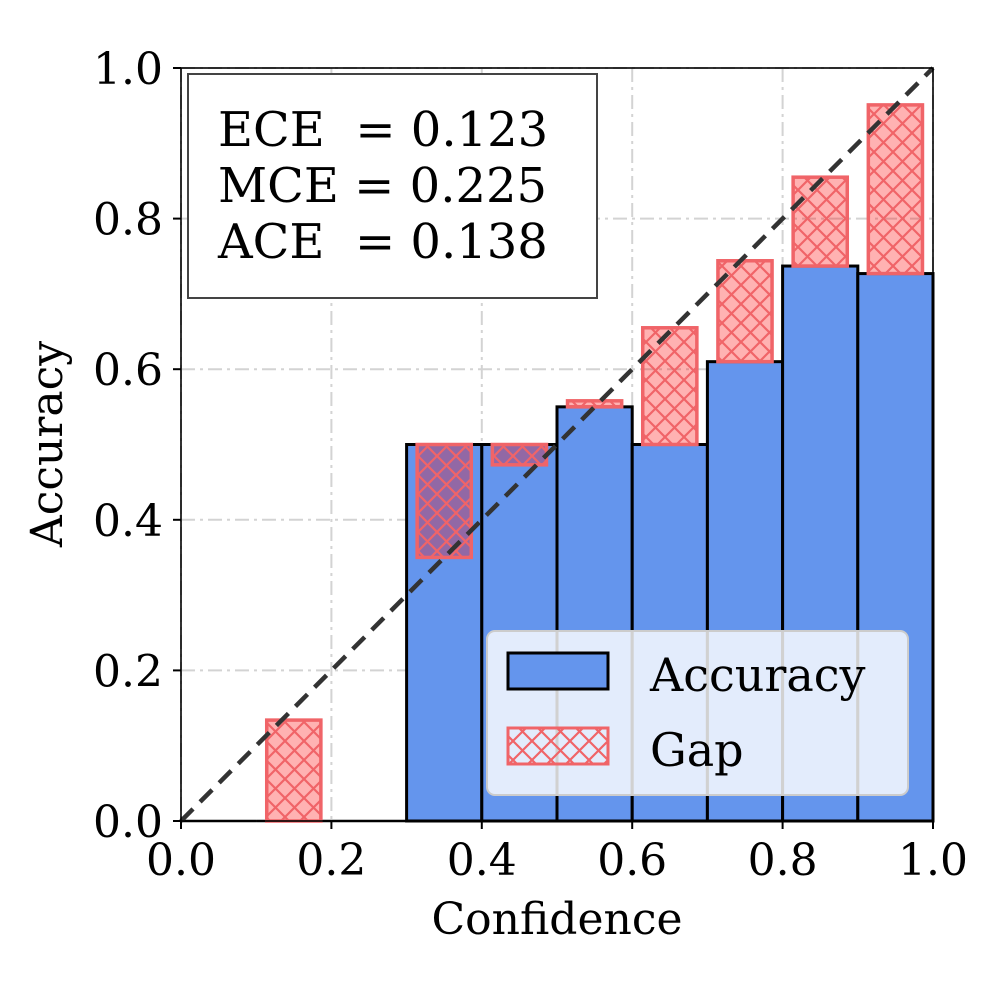 This screenshot has height=997, width=997. I want to click on x-tick-label-3: 0.6, so click(632, 860).